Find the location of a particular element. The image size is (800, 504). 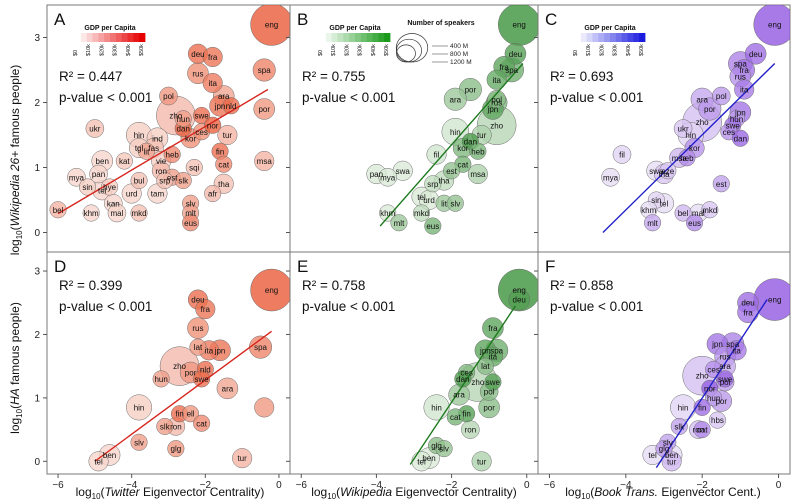

y-axis-title-top: log10(Wikipedia 26+ famous people) is located at coordinates (16, 160).